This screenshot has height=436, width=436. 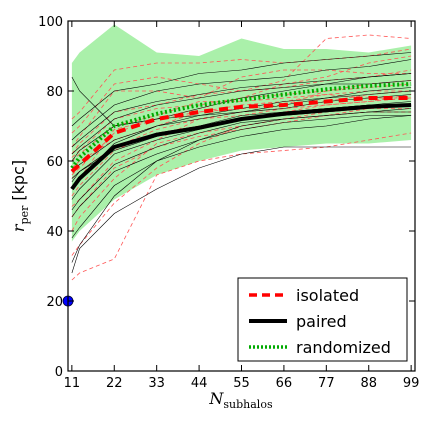 I want to click on x-tick-label-77: 77, so click(x=326, y=383).